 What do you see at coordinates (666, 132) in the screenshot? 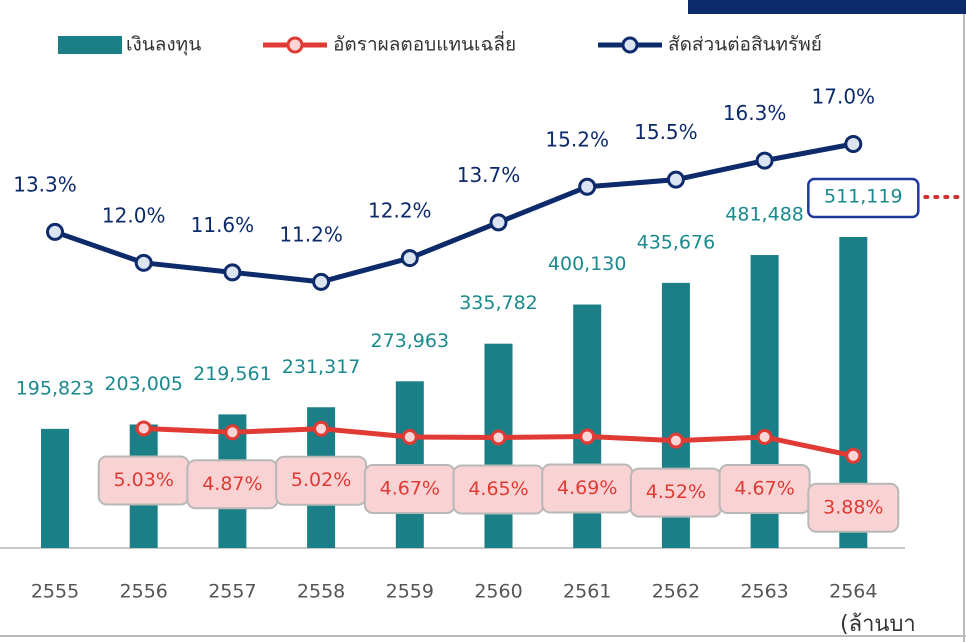
I see `point-label: 15.5%` at bounding box center [666, 132].